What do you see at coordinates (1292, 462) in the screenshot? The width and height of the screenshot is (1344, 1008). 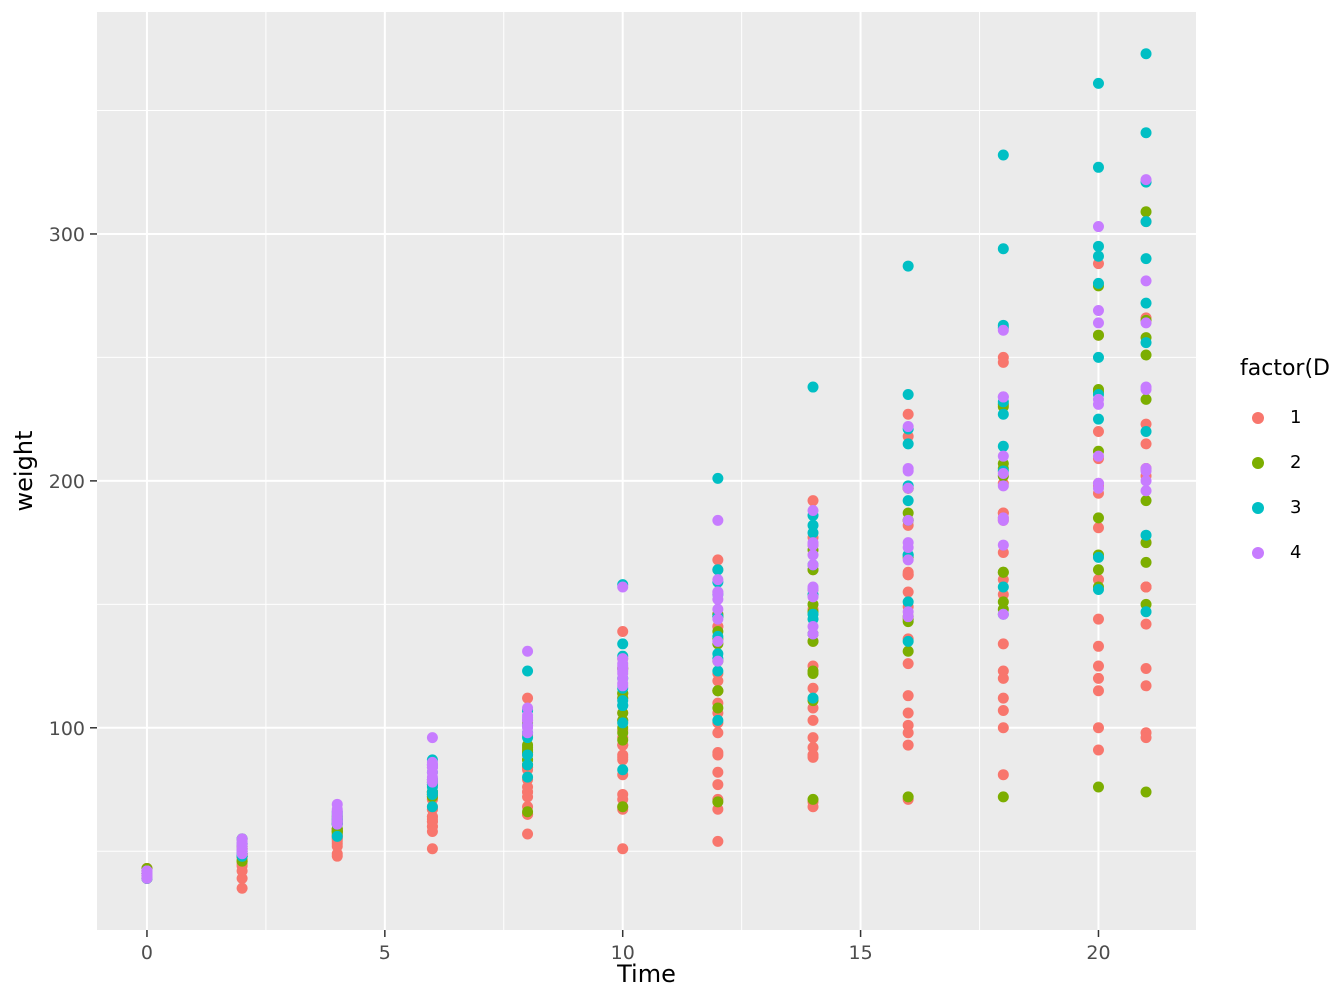 I see `legend-item-2: 2` at bounding box center [1292, 462].